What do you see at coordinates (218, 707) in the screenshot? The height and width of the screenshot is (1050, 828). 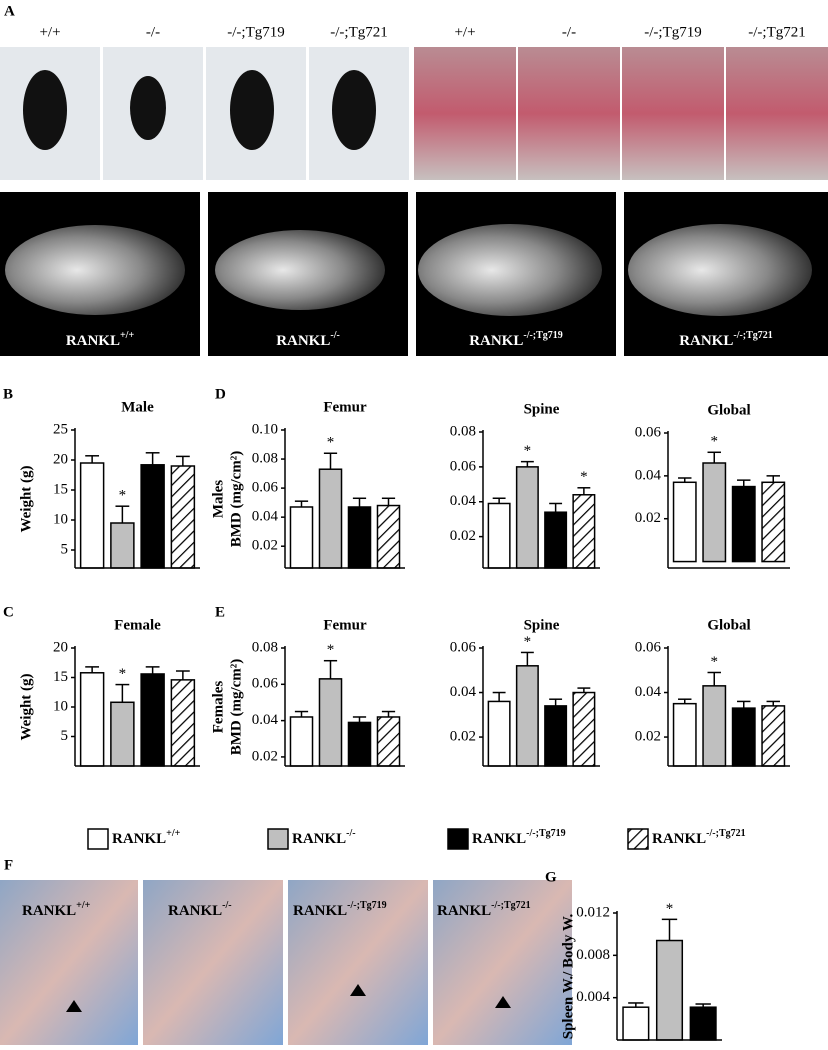 I see `row-label: Females` at bounding box center [218, 707].